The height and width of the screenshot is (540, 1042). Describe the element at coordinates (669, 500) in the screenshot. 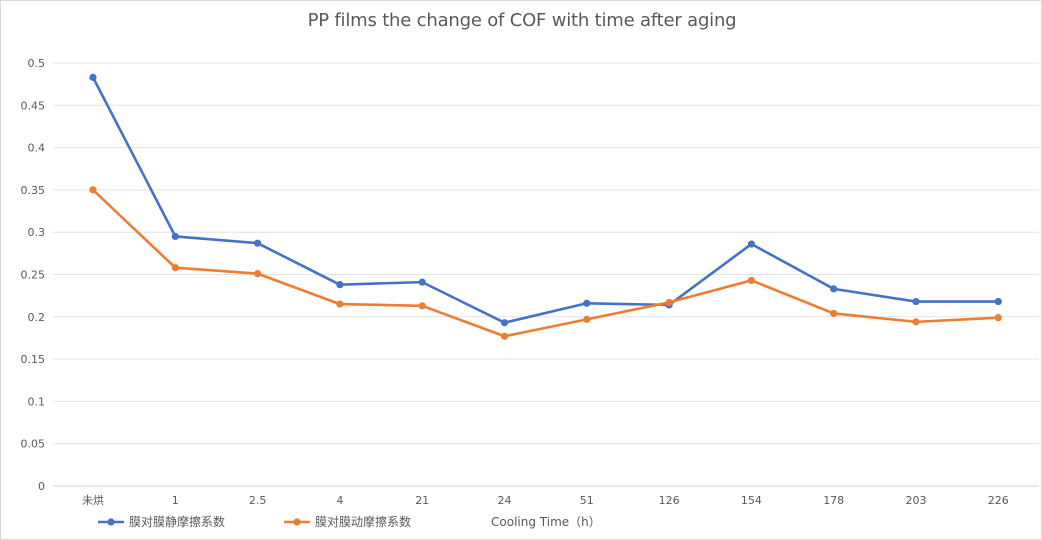

I see `x-tick-label: 126` at that location.